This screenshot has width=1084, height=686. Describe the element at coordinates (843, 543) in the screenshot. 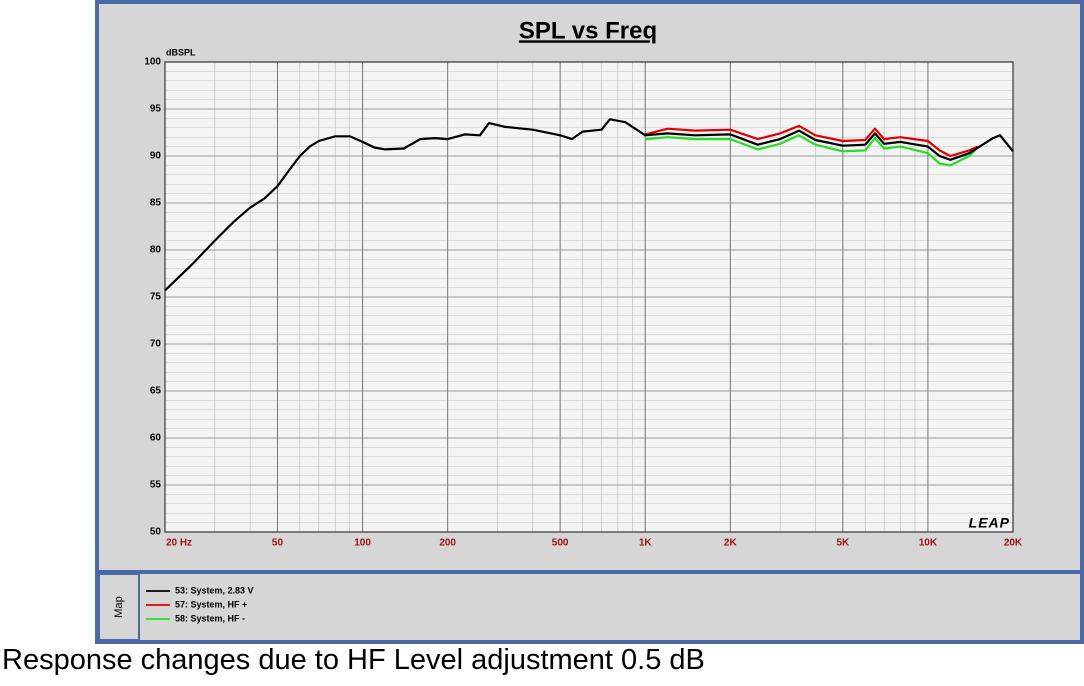

I see `x-tick-label: 5K` at that location.